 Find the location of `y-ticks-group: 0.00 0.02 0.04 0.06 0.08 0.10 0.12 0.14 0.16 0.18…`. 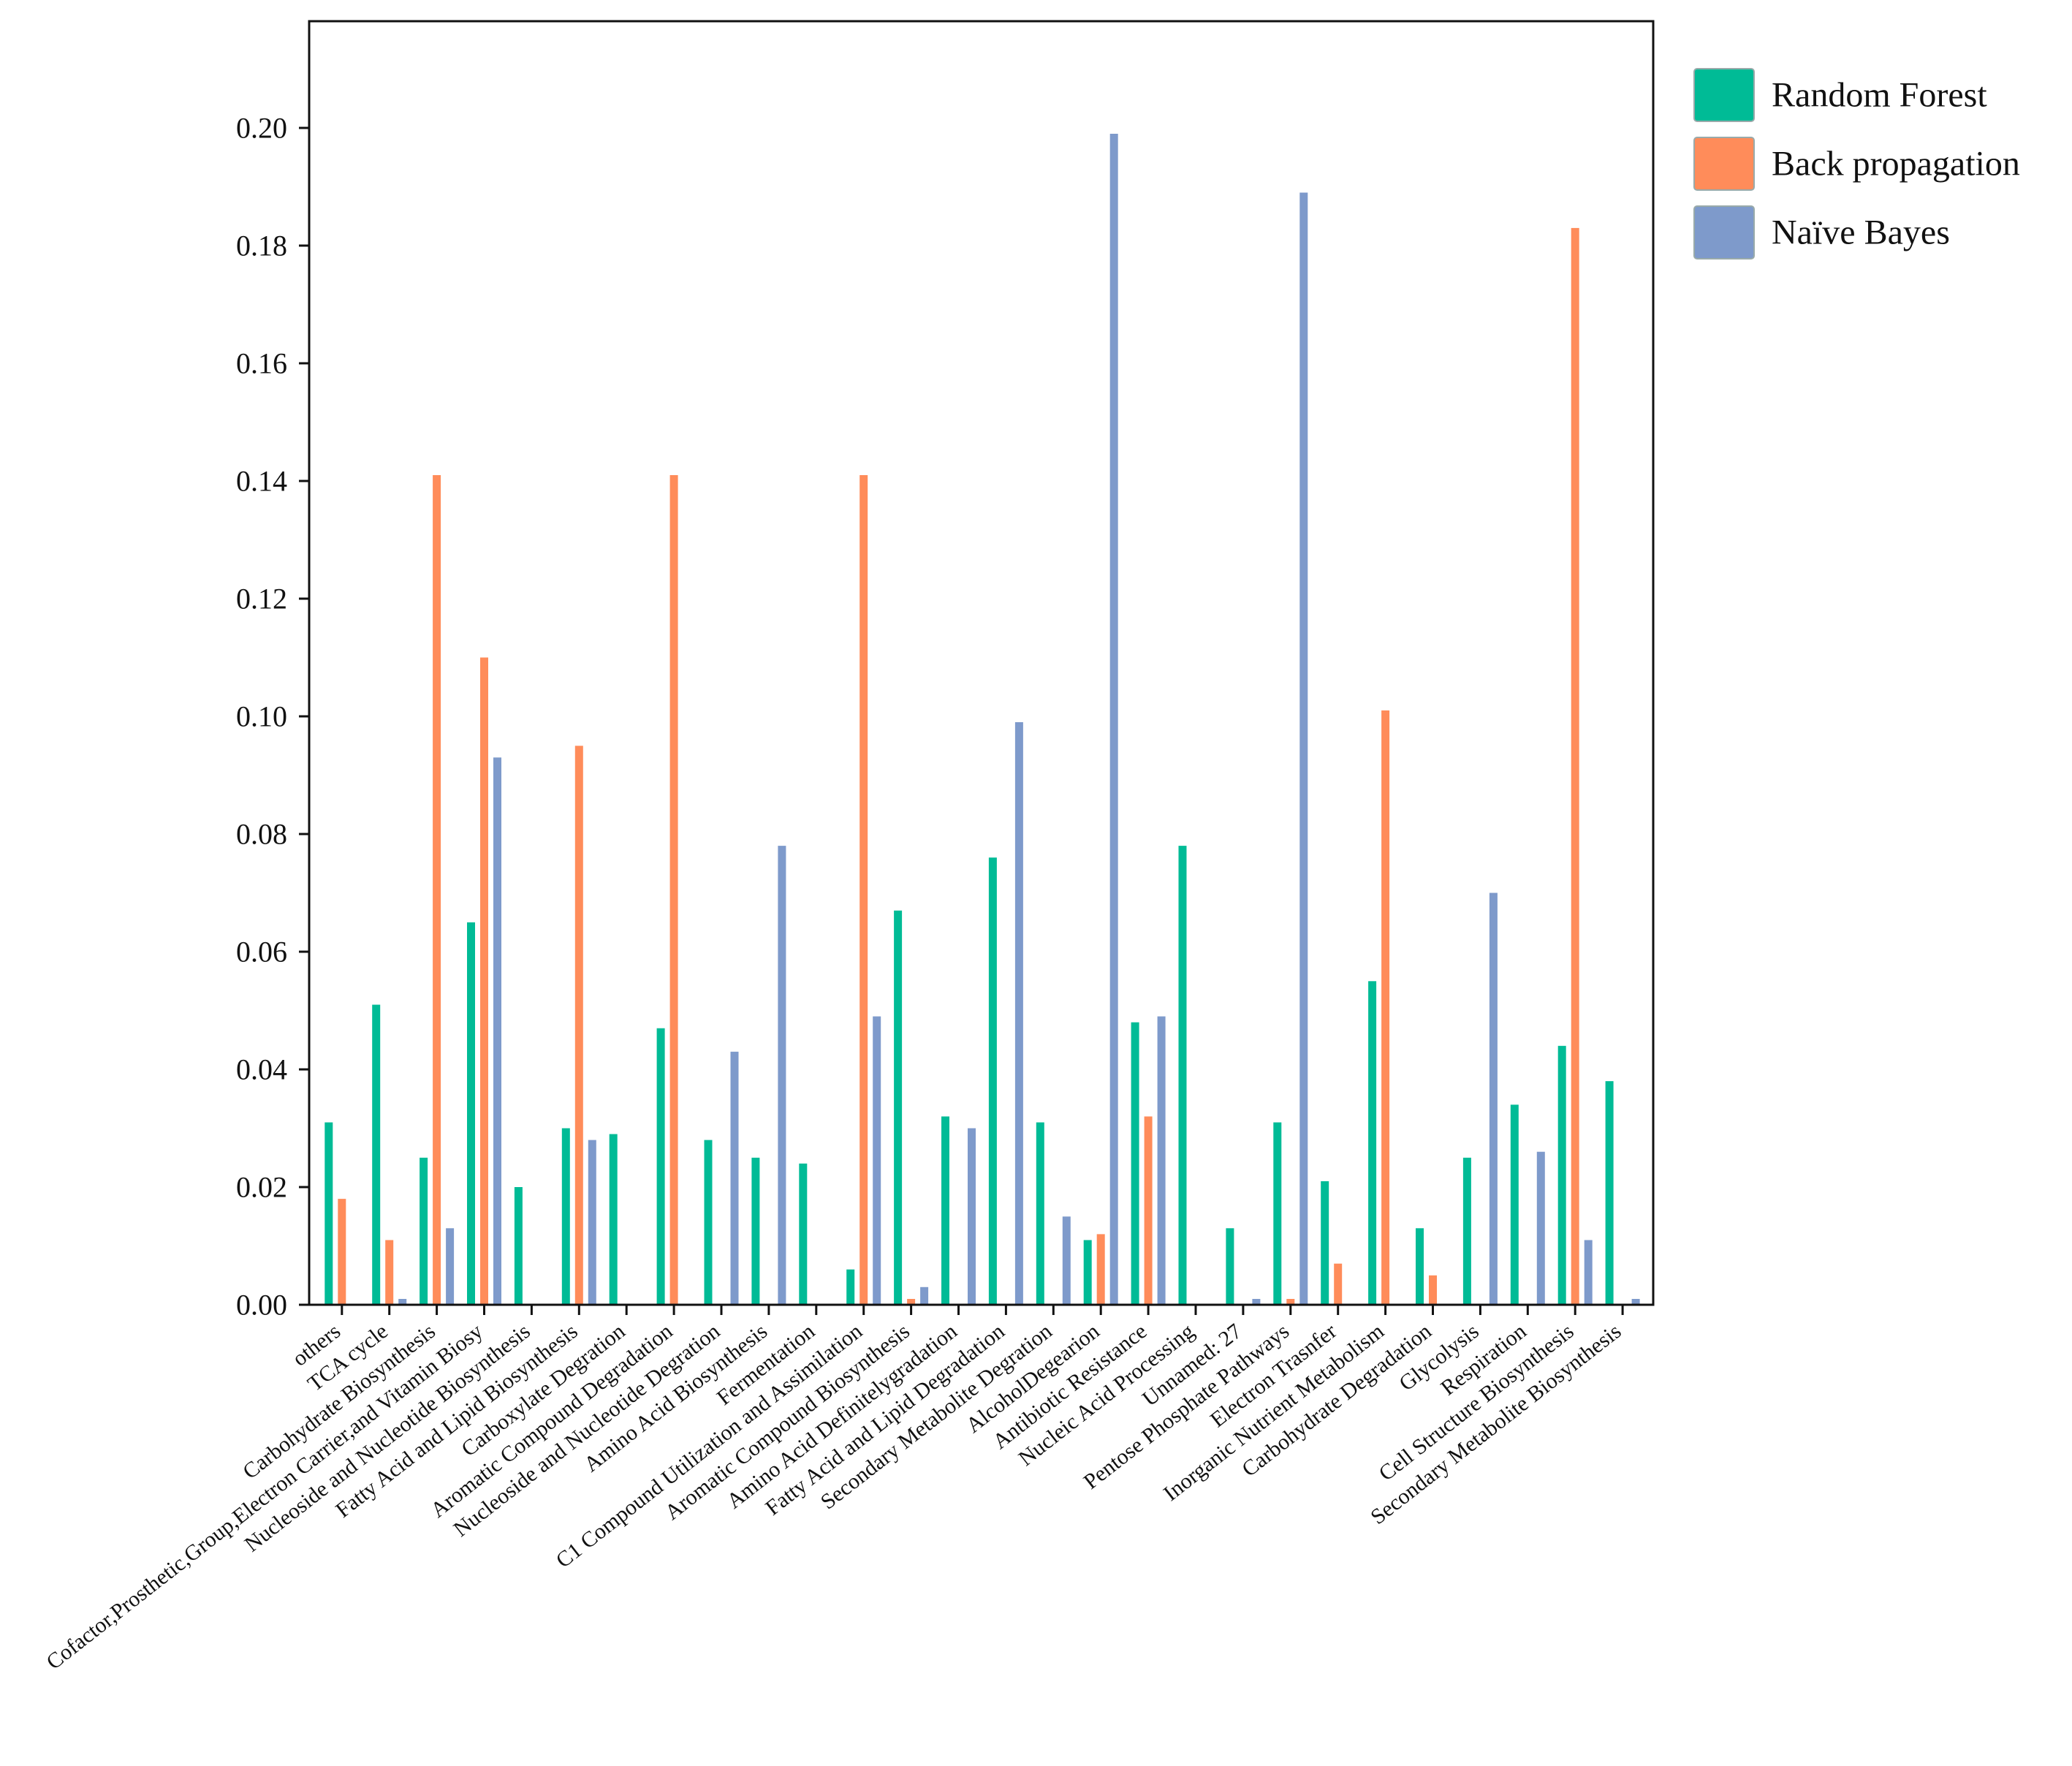

y-ticks-group: 0.00 0.02 0.04 0.06 0.08 0.10 0.12 0.14 0.16 0.18… is located at coordinates (272, 717).